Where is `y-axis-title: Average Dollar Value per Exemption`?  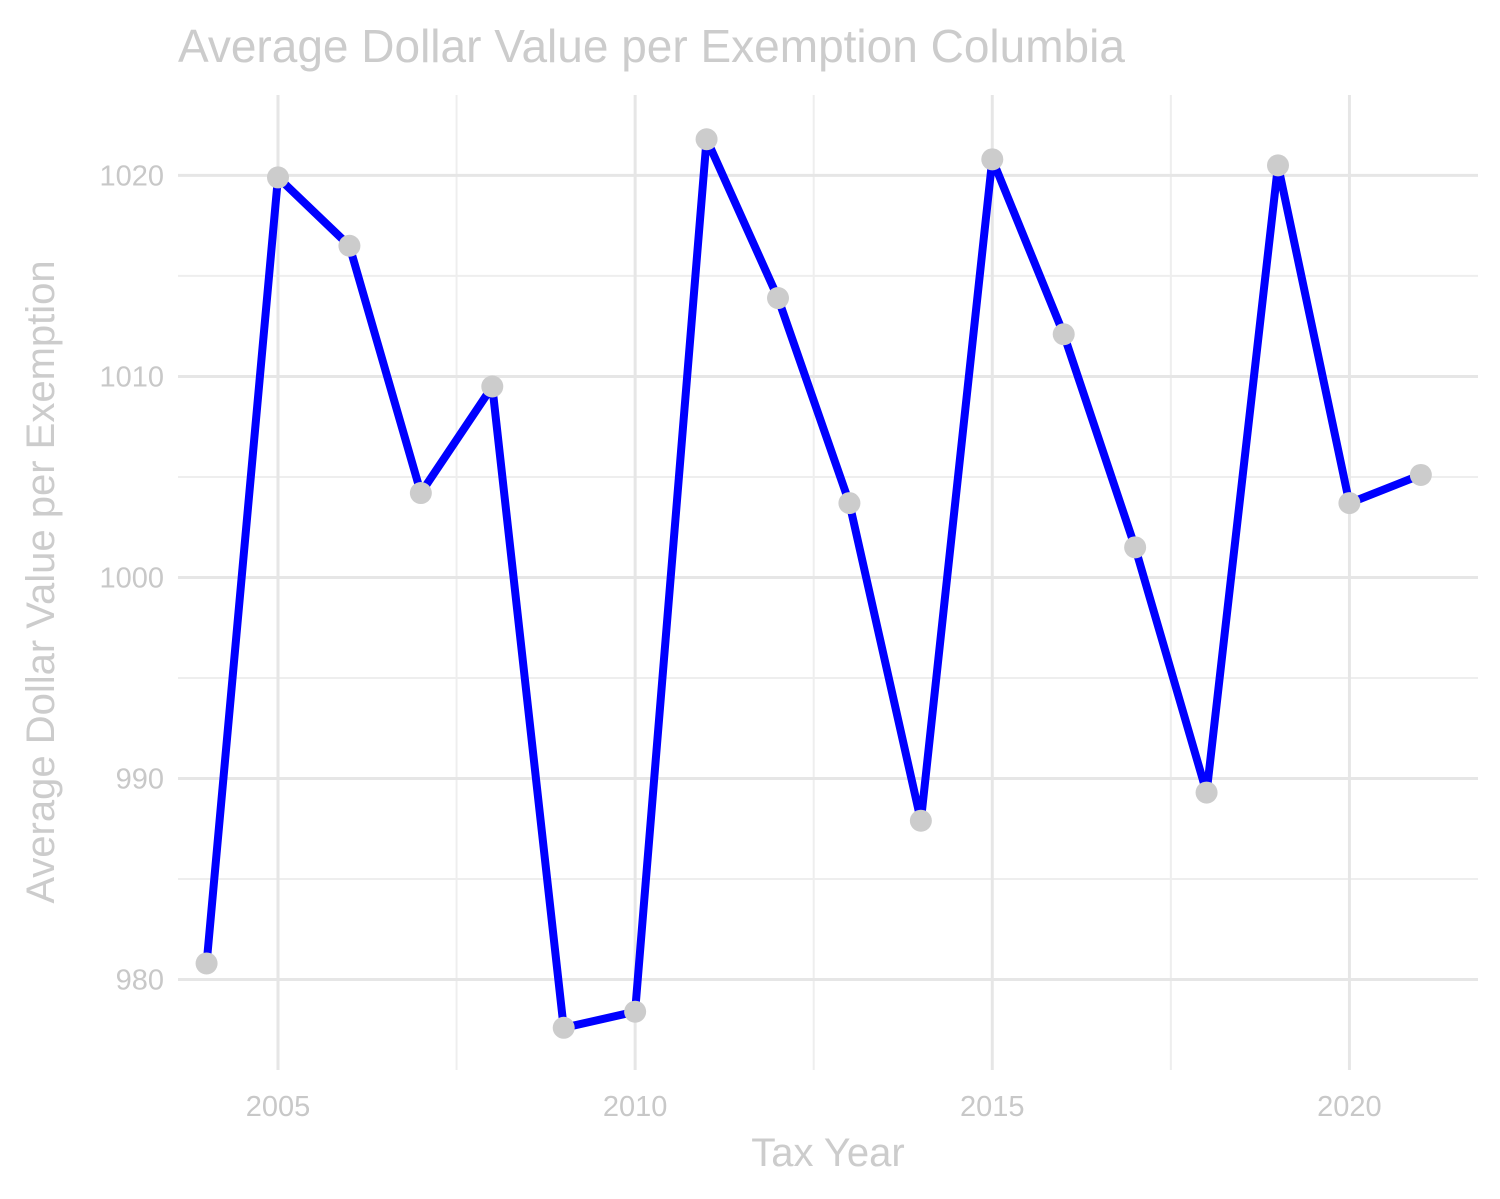 y-axis-title: Average Dollar Value per Exemption is located at coordinates (41, 581).